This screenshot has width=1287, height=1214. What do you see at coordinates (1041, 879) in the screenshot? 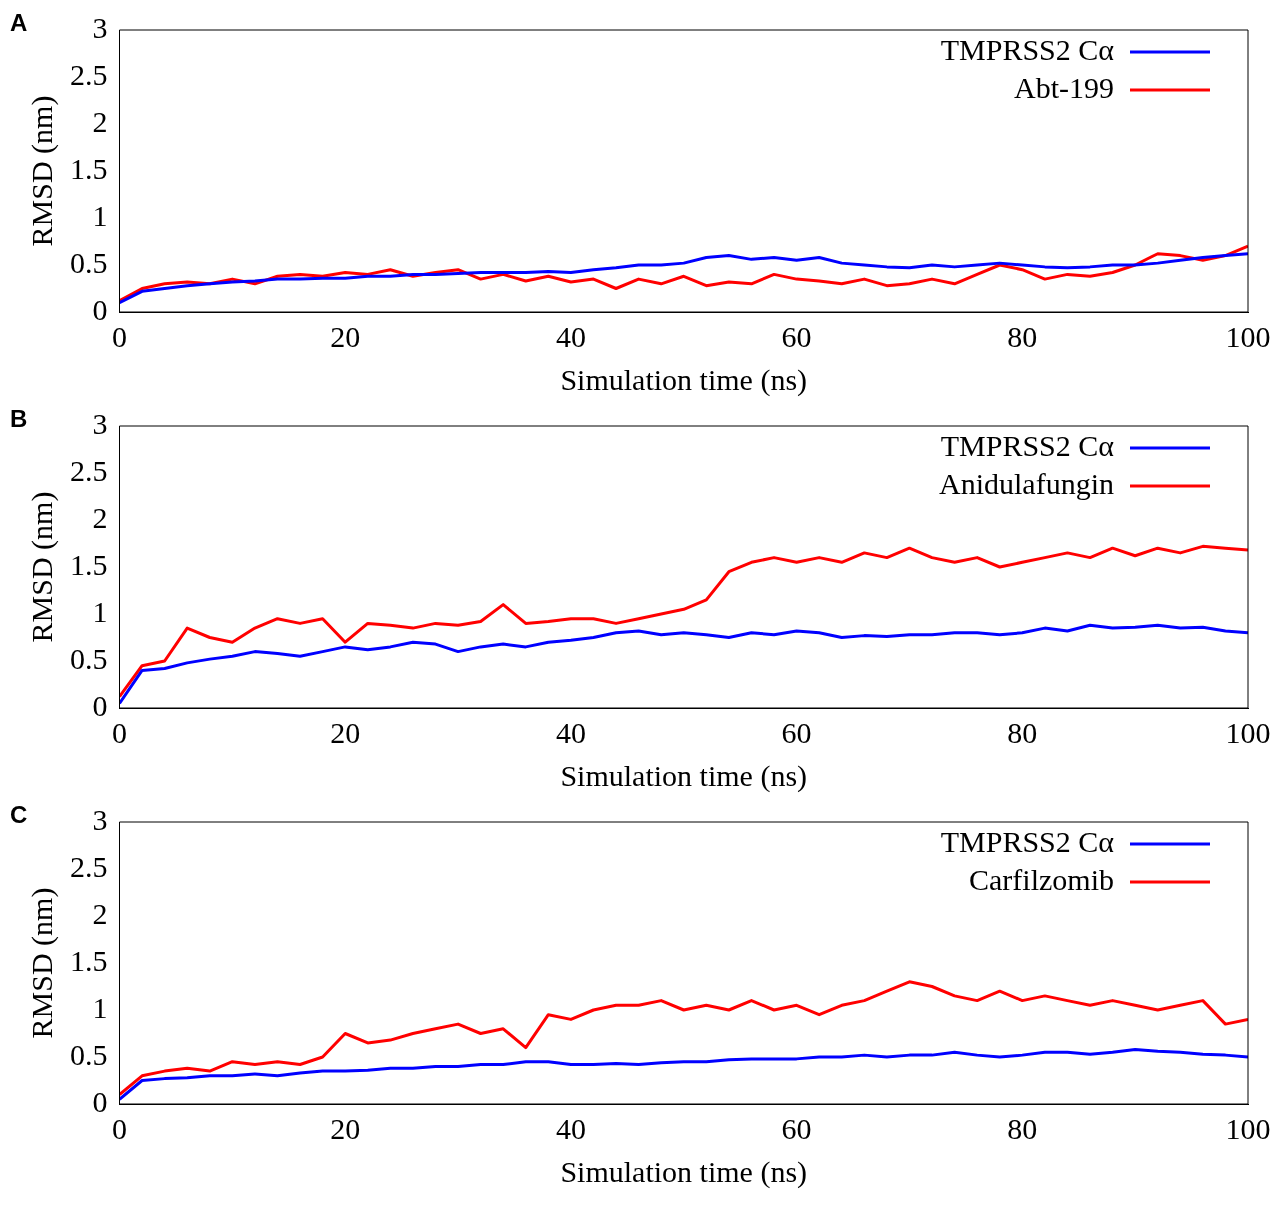
I see `legend-label: Carfilzomib` at bounding box center [1041, 879].